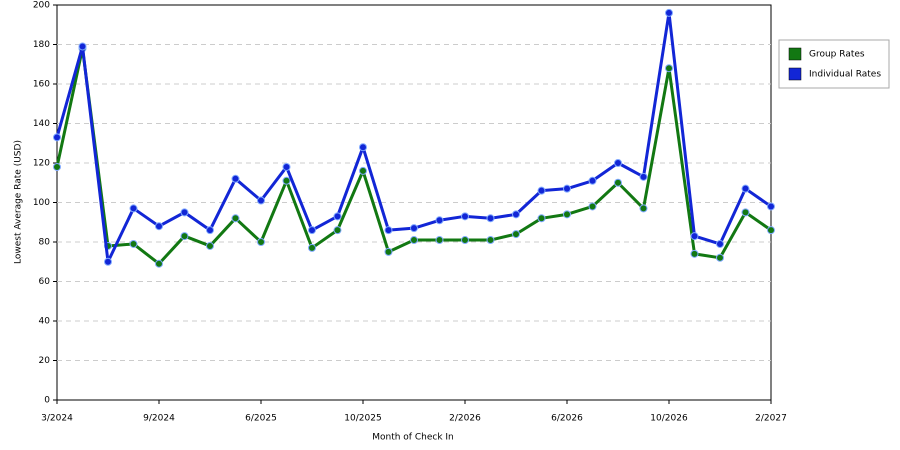  I want to click on y-tick-label: 140, so click(41, 124).